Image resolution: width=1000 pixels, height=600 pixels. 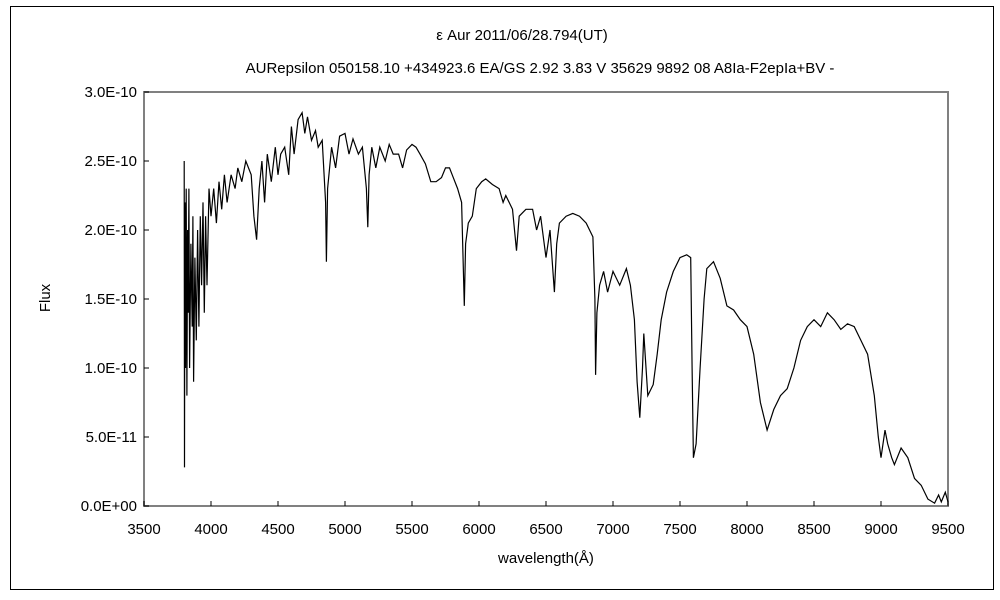 I want to click on x-tick-label: 9000, so click(x=880, y=529).